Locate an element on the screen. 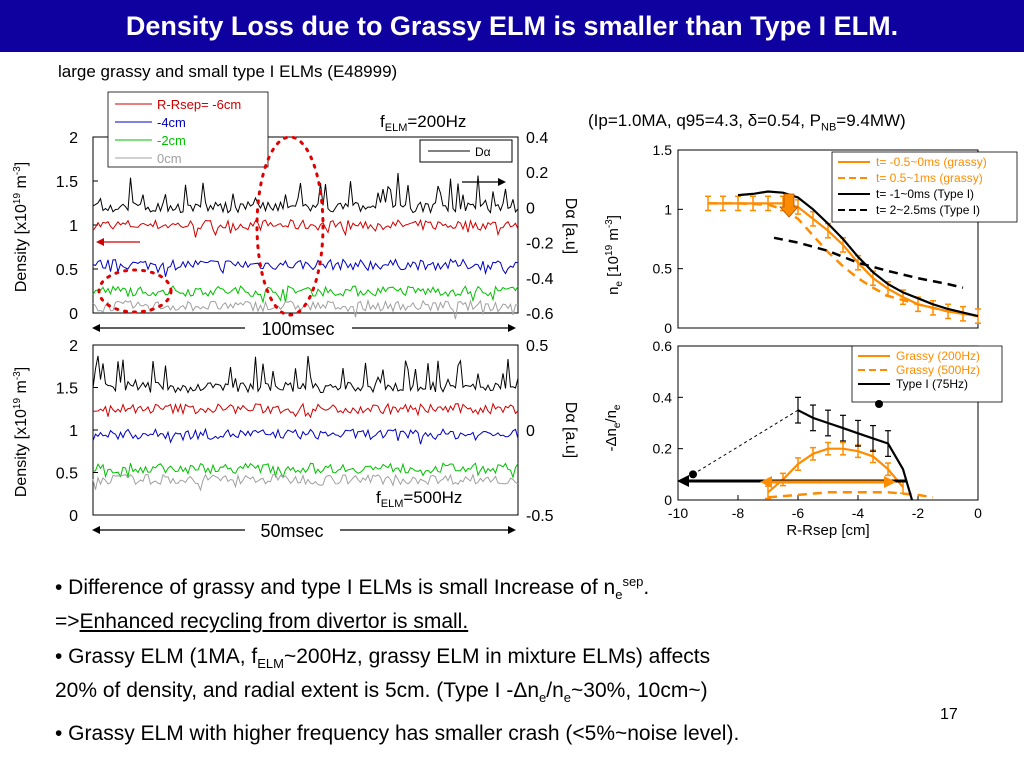 Image resolution: width=1024 pixels, height=768 pixels. xtick-label: 0 is located at coordinates (978, 513).